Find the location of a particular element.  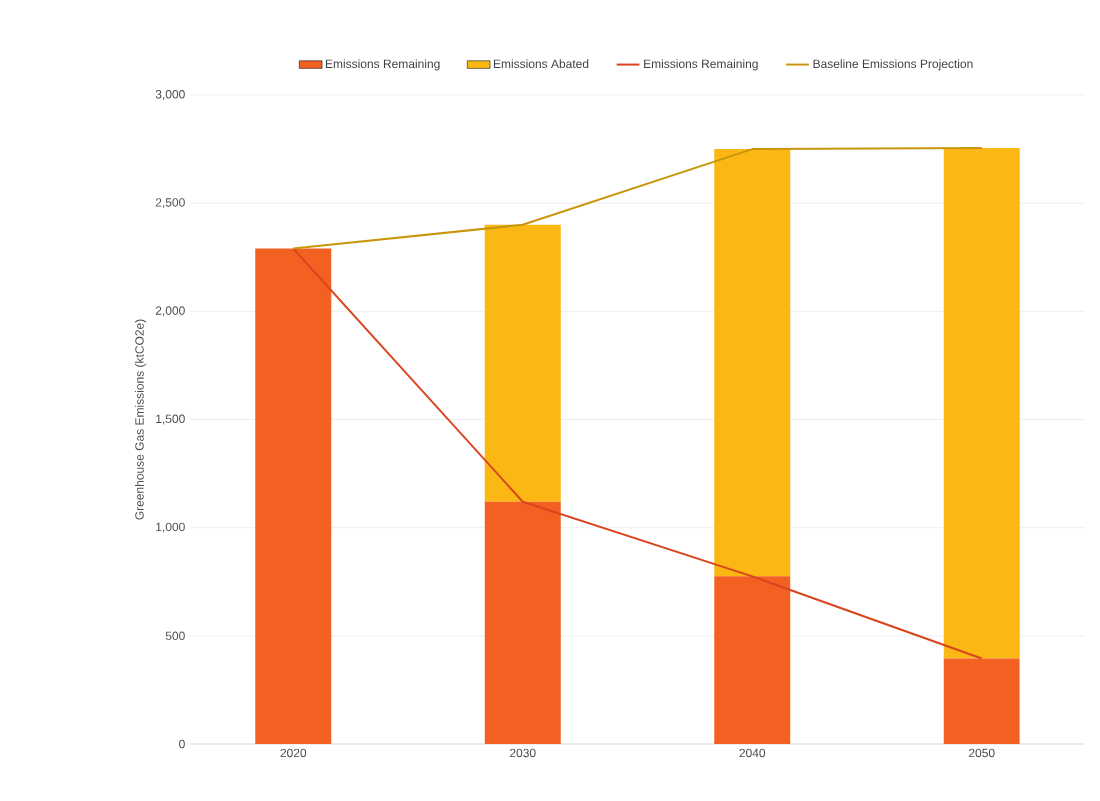

x-tick-label: 2020 is located at coordinates (293, 753).